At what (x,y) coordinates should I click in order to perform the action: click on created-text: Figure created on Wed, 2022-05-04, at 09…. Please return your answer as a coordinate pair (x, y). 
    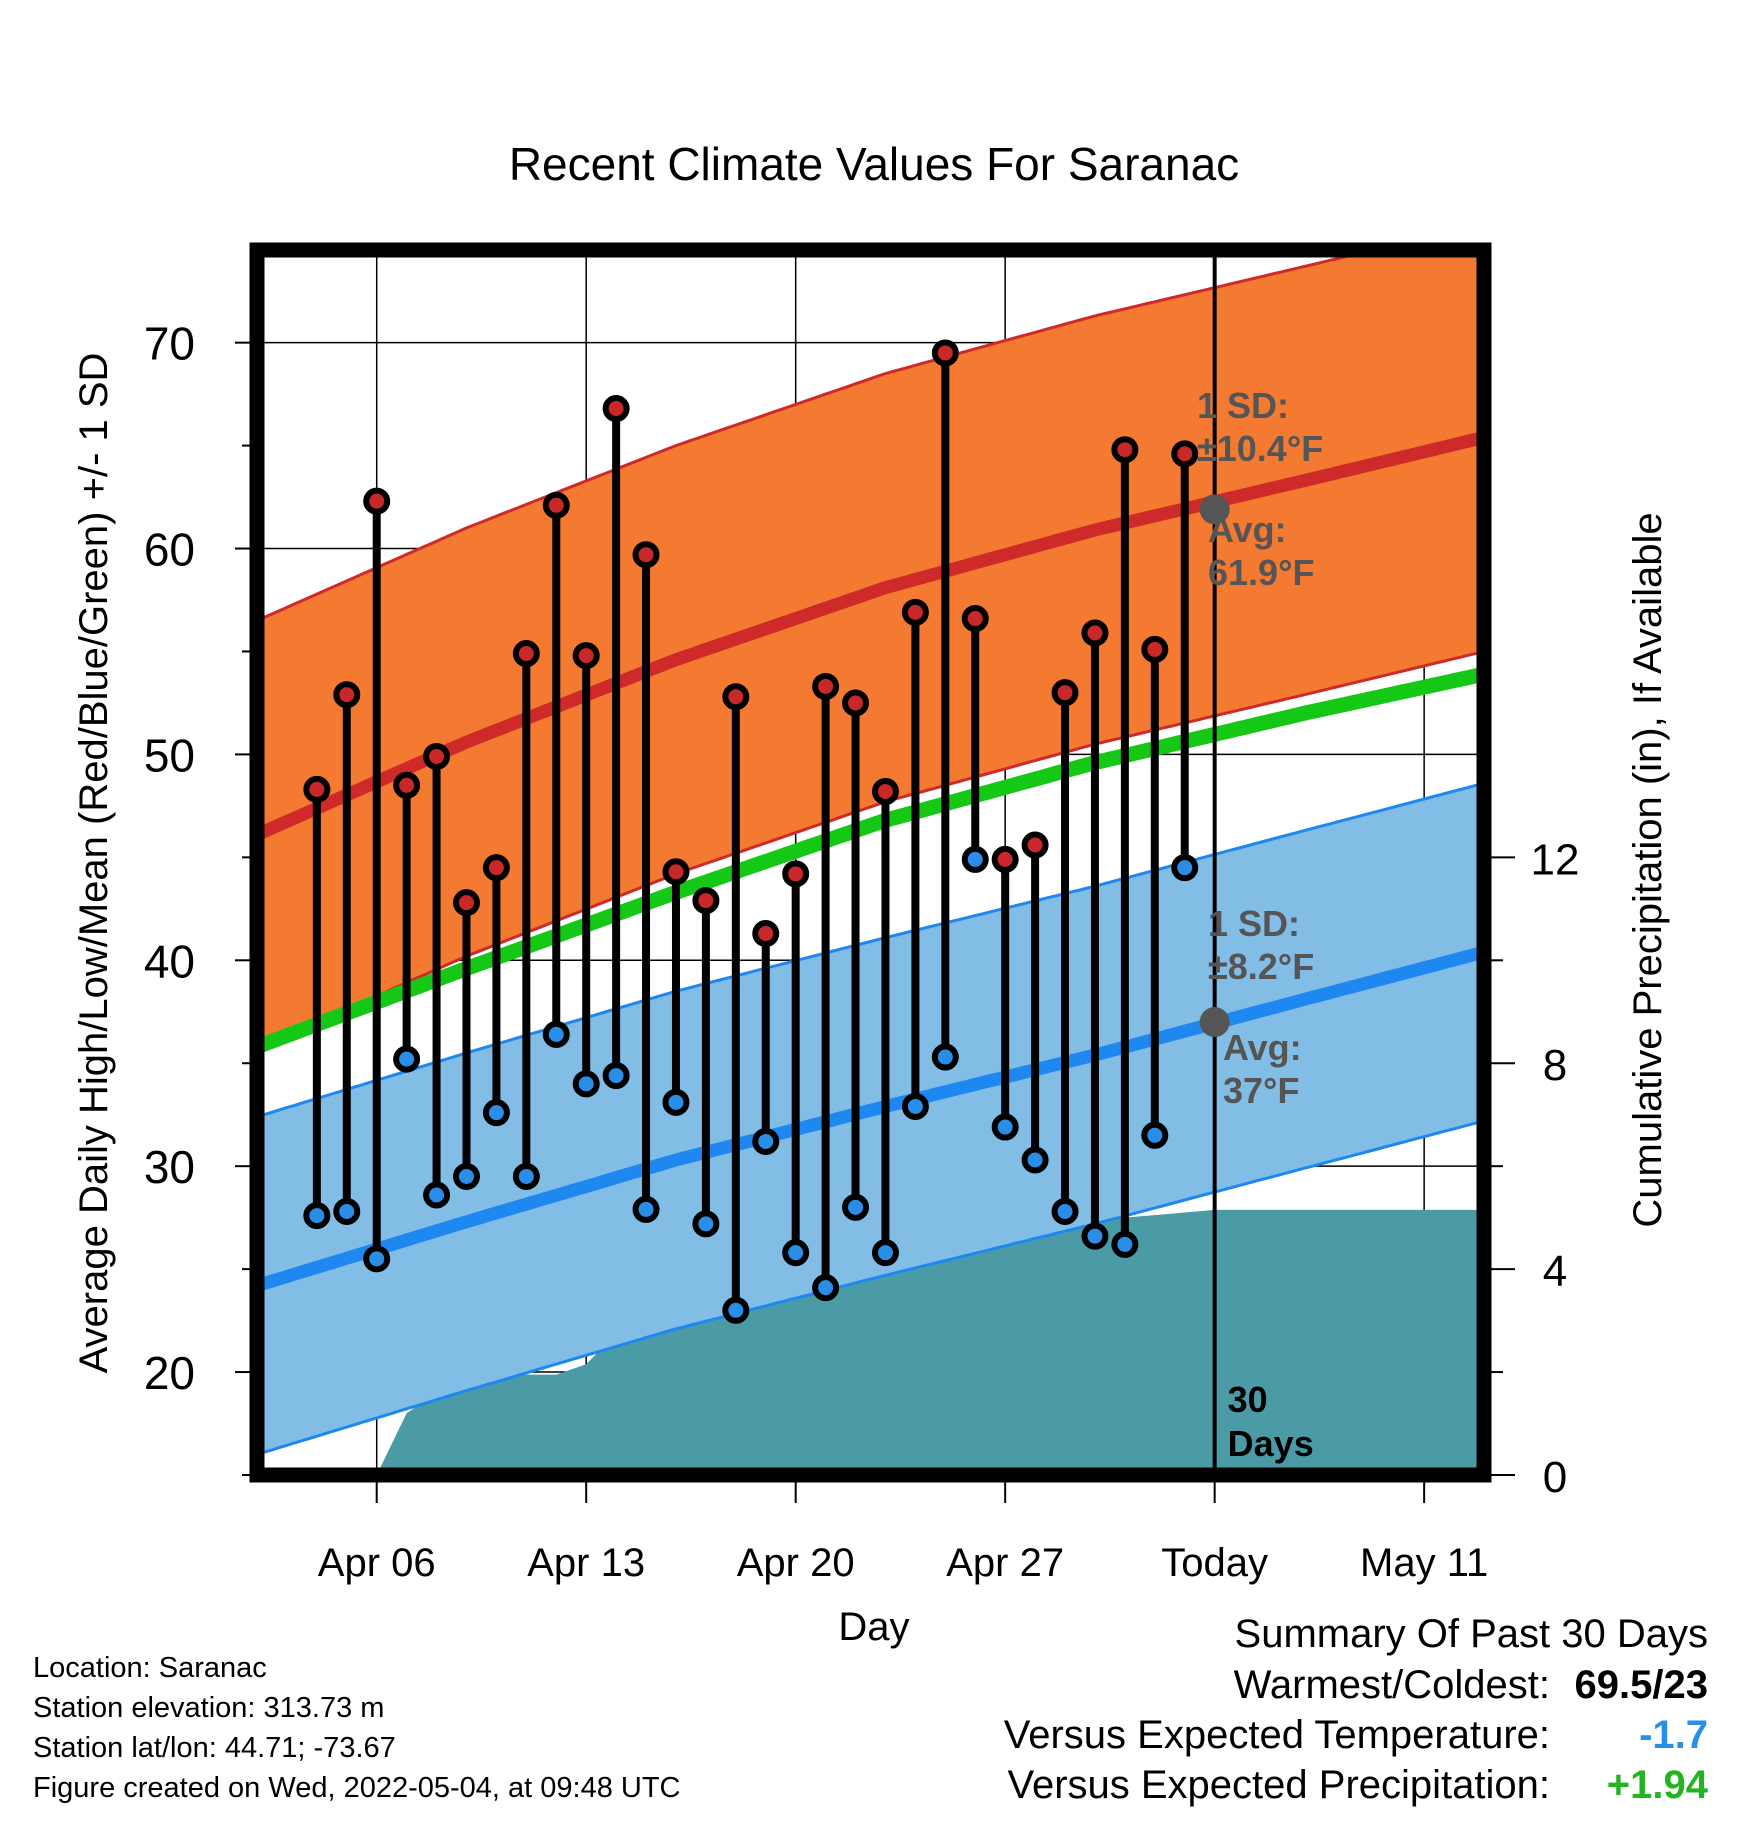
    Looking at the image, I should click on (357, 1788).